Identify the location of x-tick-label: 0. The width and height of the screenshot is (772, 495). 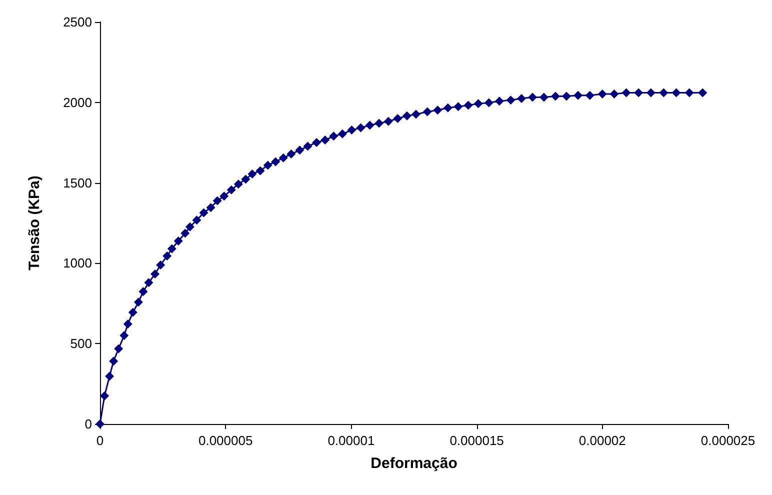
(100, 440).